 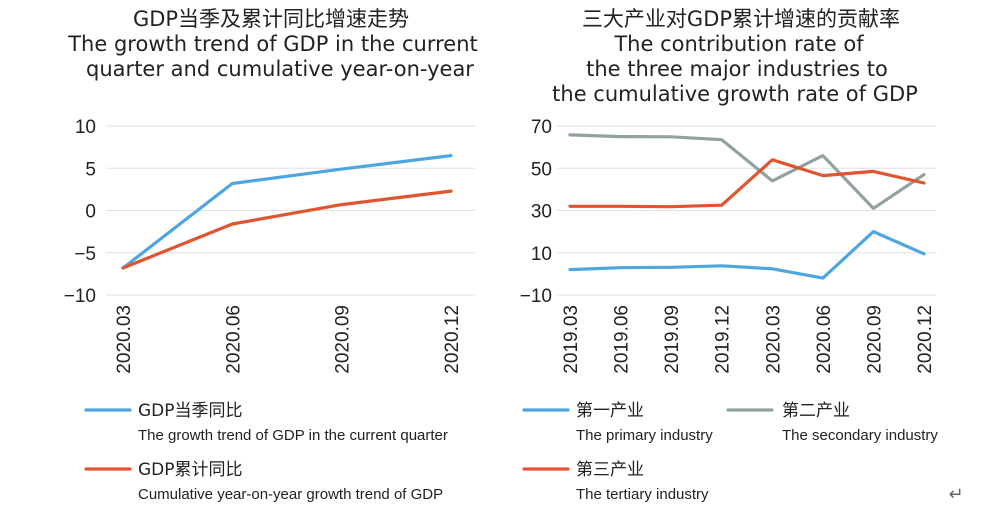 What do you see at coordinates (672, 339) in the screenshot?
I see `right-x-tick-label: 2019.09` at bounding box center [672, 339].